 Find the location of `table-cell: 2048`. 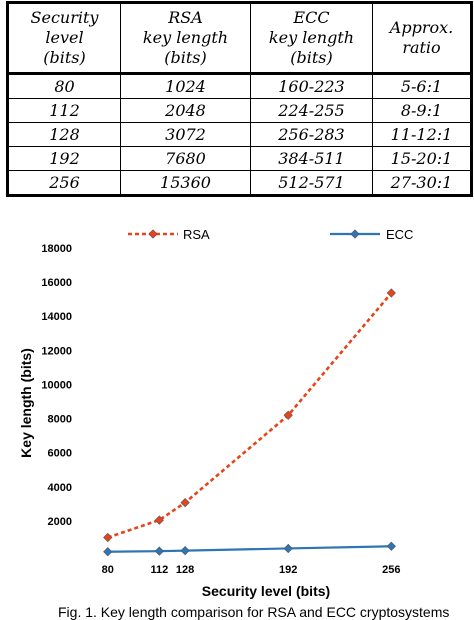

table-cell: 2048 is located at coordinates (185, 110).